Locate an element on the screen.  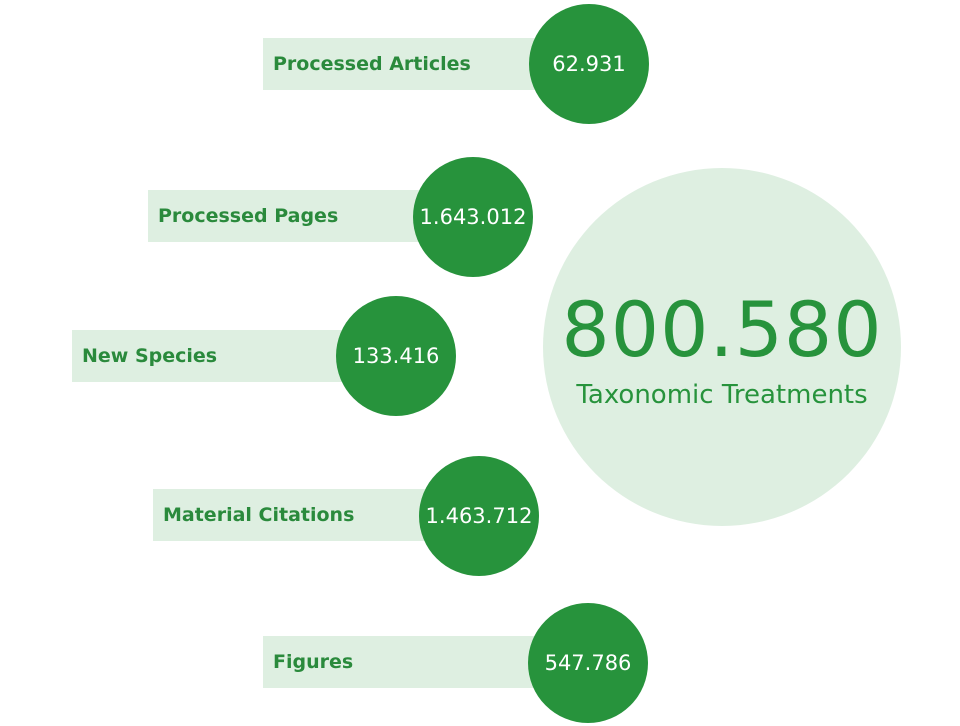
stat-value-material-citations: 1.463.712 is located at coordinates (479, 516).